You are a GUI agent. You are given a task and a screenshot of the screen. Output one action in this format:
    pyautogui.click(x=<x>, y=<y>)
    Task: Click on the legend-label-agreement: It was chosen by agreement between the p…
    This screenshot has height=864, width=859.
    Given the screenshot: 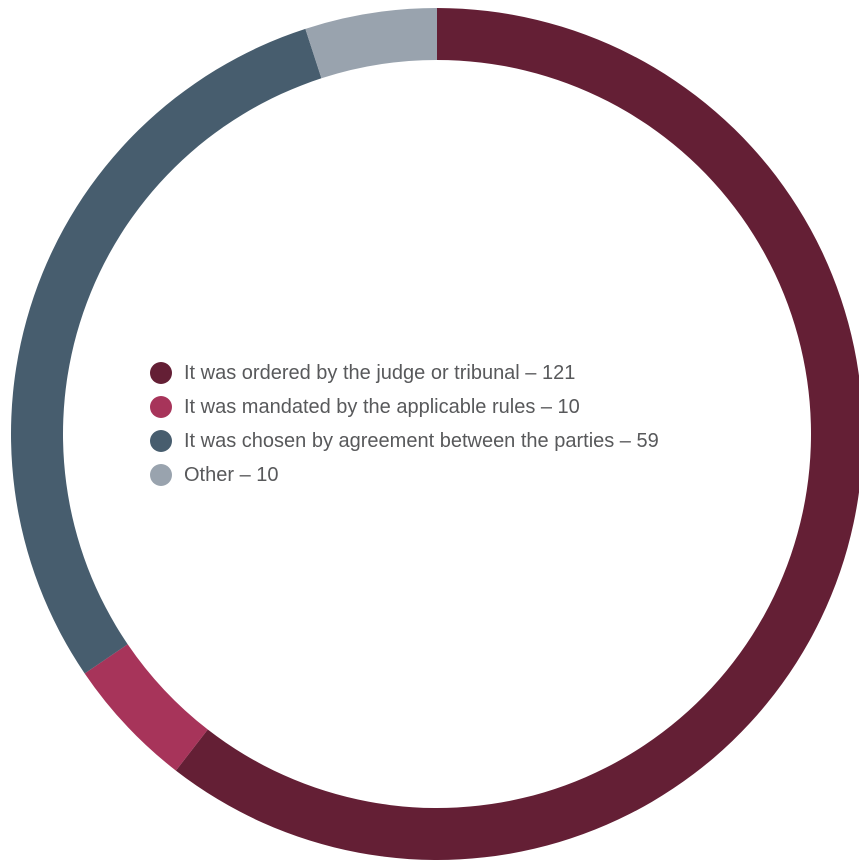 What is the action you would take?
    pyautogui.click(x=421, y=441)
    